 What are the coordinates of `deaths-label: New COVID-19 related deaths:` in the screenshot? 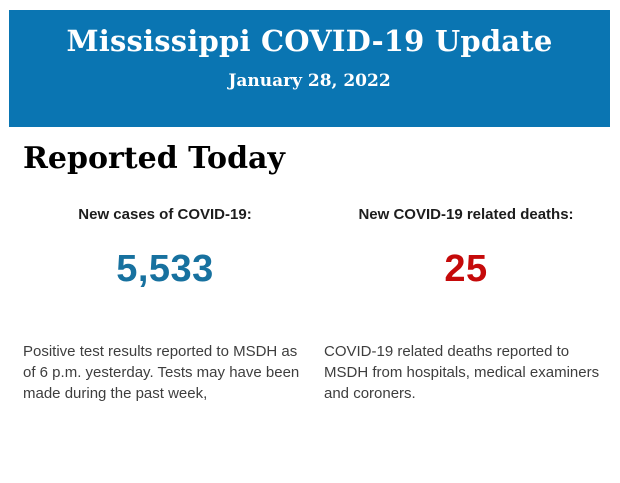 It's located at (466, 214).